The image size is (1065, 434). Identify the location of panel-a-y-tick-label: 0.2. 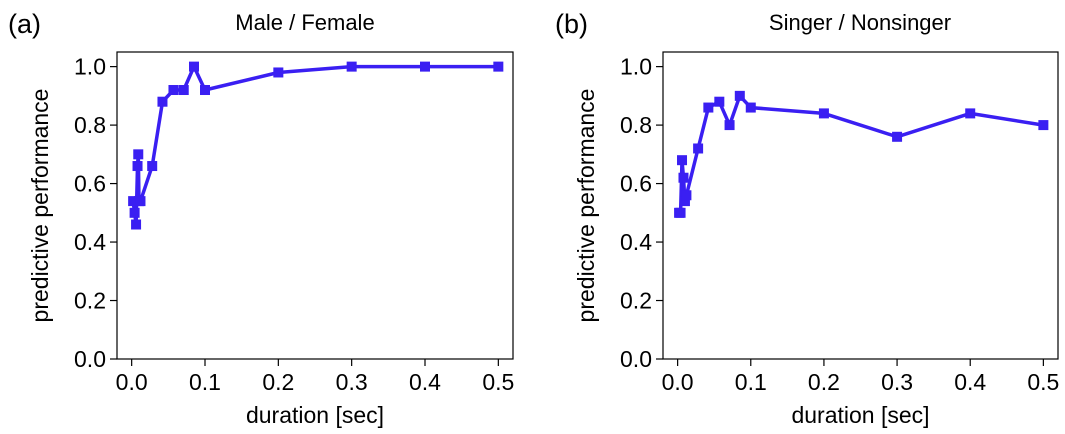
(90, 301).